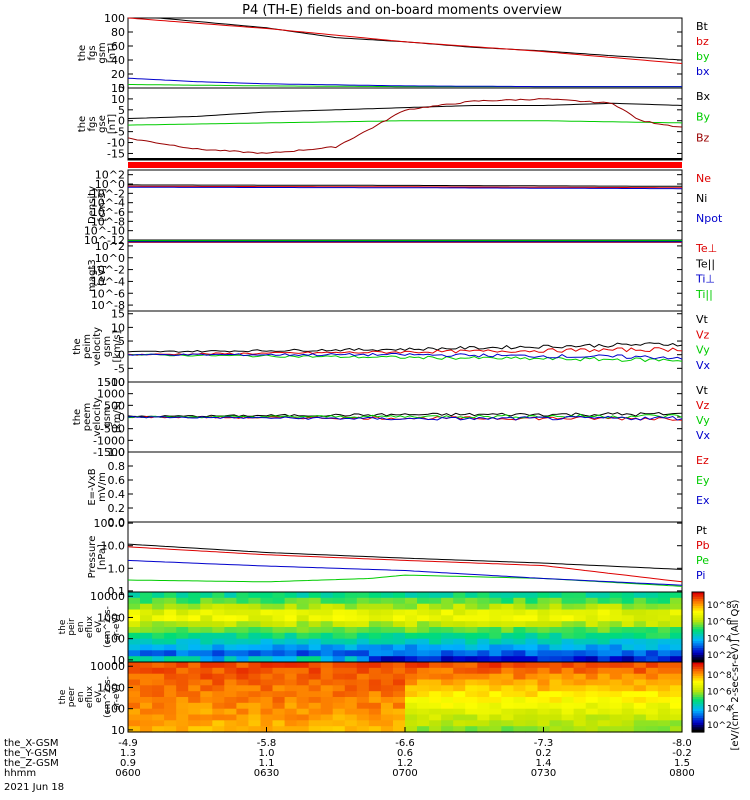 The width and height of the screenshot is (750, 800). I want to click on colorbar-tick-label: 10^4, so click(719, 709).